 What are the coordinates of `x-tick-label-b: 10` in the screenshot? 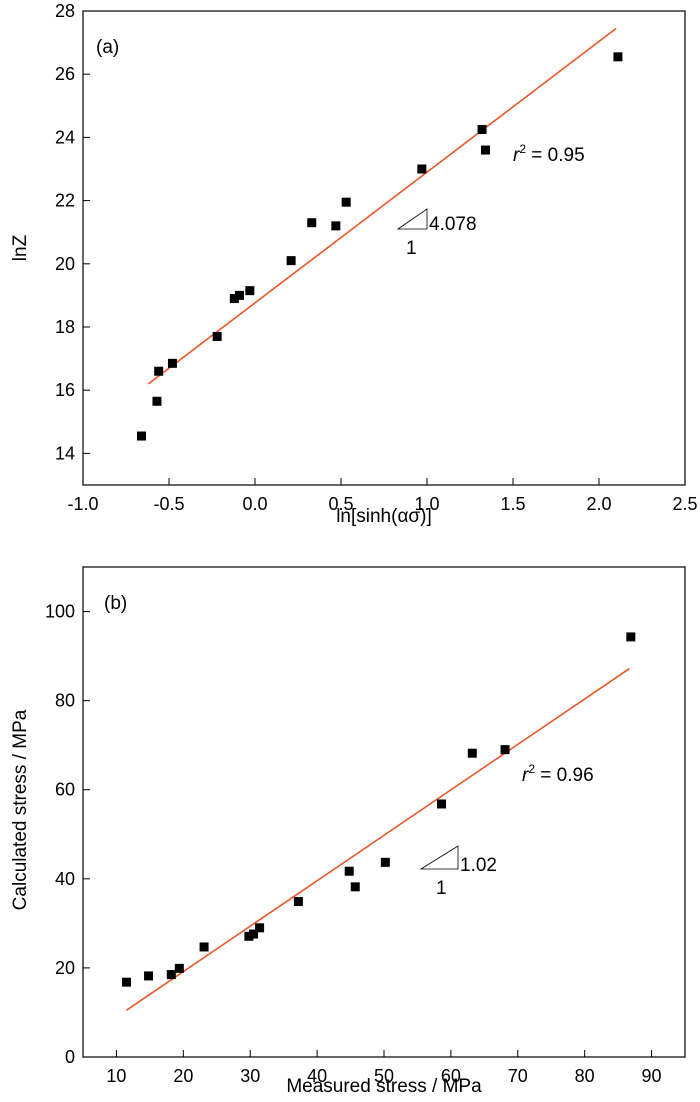 It's located at (116, 1076).